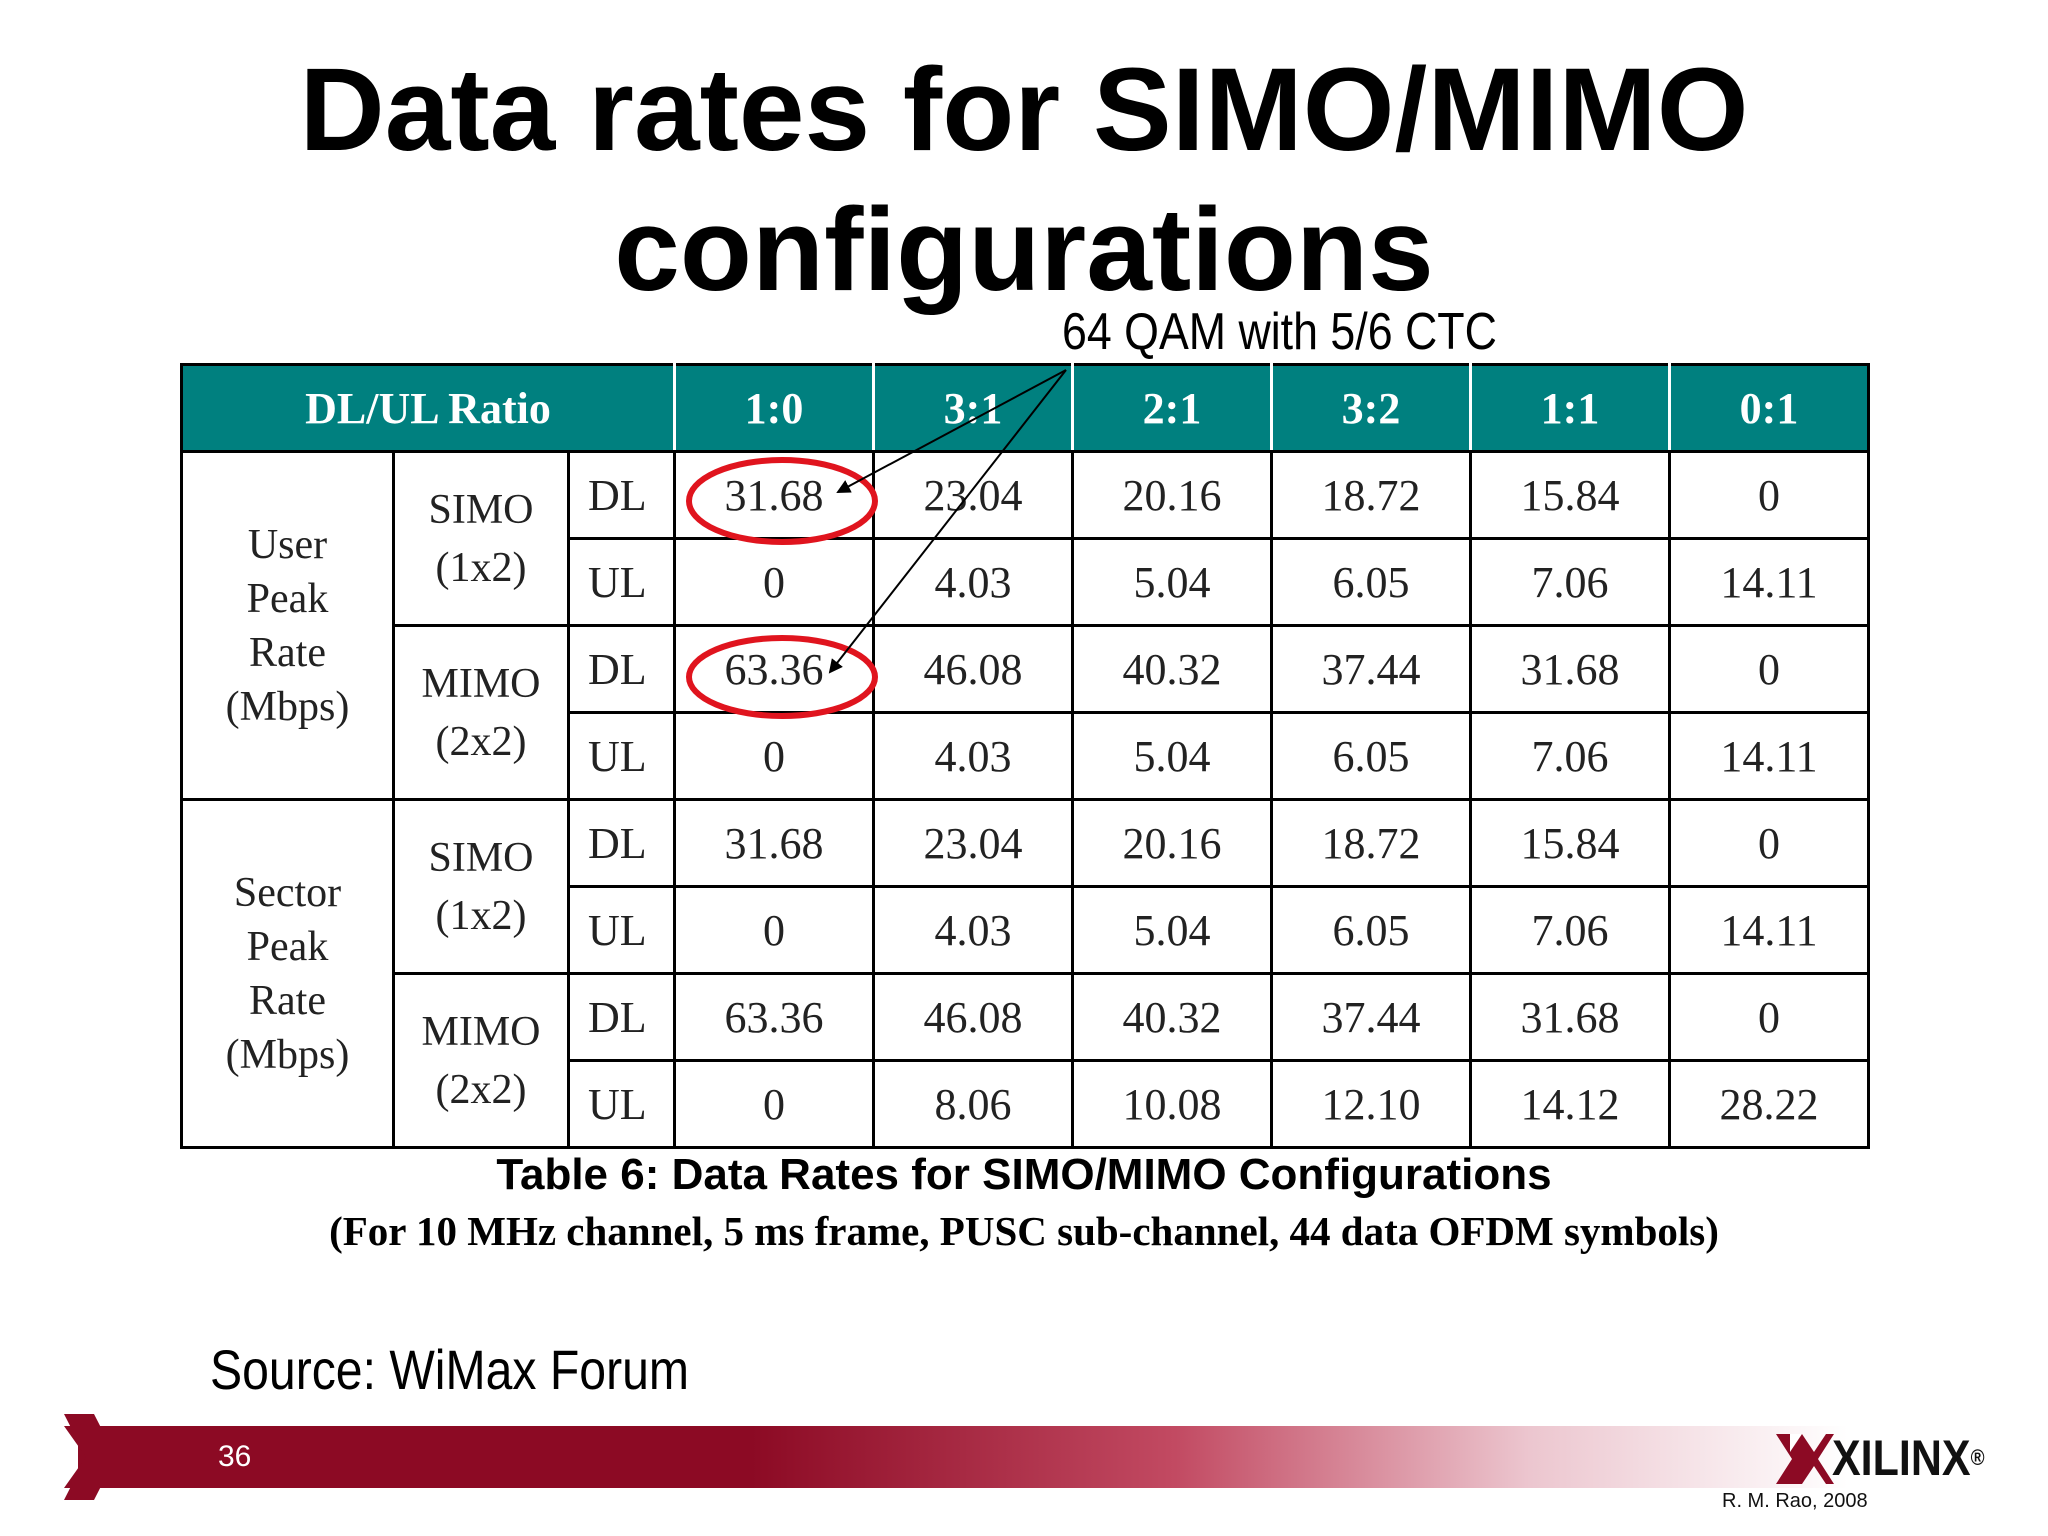 The image size is (2048, 1536). I want to click on header-ratio: 3:2, so click(1371, 408).